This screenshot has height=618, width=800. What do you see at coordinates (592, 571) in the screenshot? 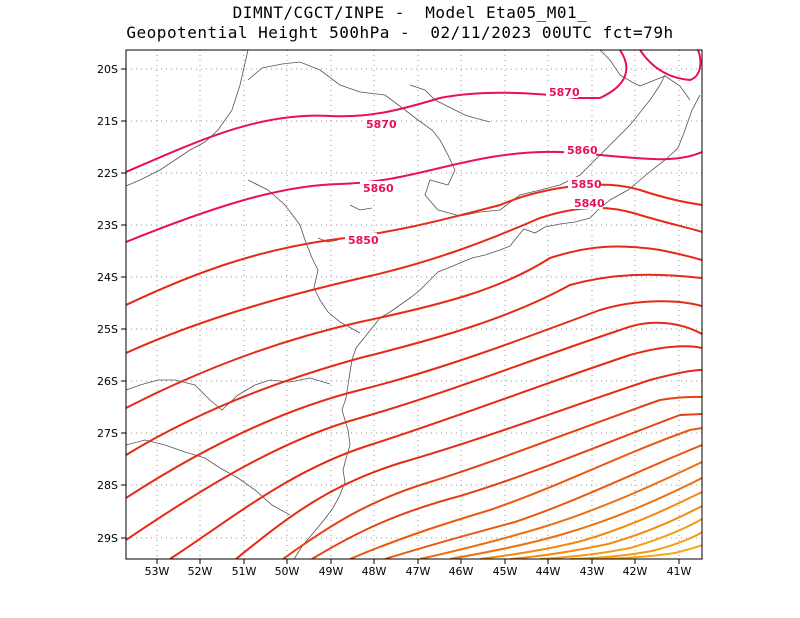
I see `lon-tick-label: 43W` at bounding box center [592, 571].